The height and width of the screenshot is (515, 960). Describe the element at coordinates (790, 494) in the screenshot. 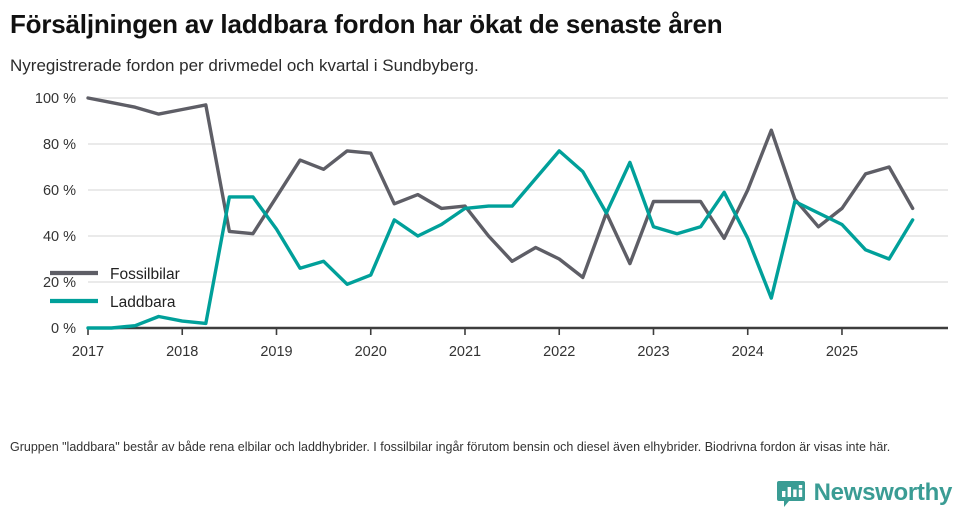

I see `bar-chart-speech-bubble-icon` at that location.